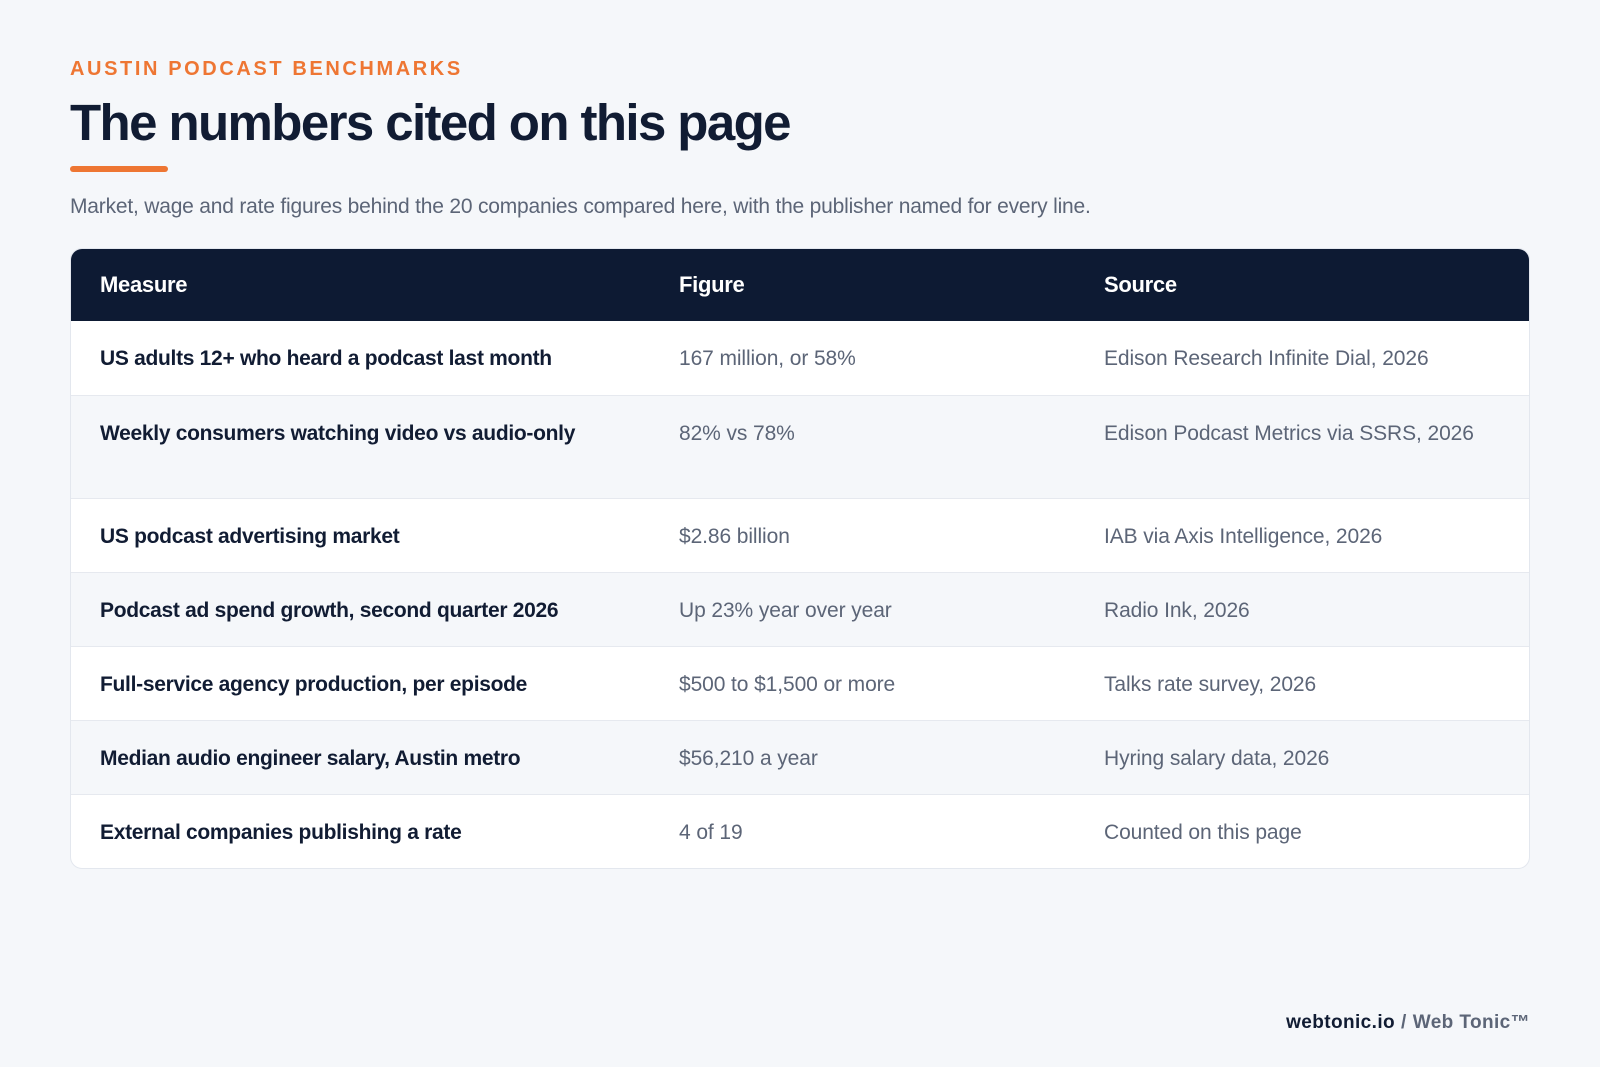 The width and height of the screenshot is (1600, 1067). I want to click on figure-cell: Up 23% year over year, so click(785, 610).